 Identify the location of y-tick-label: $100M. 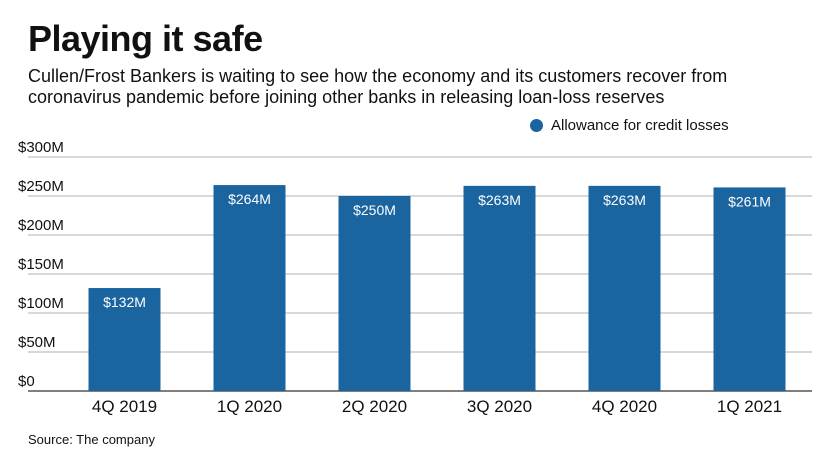
(41, 303).